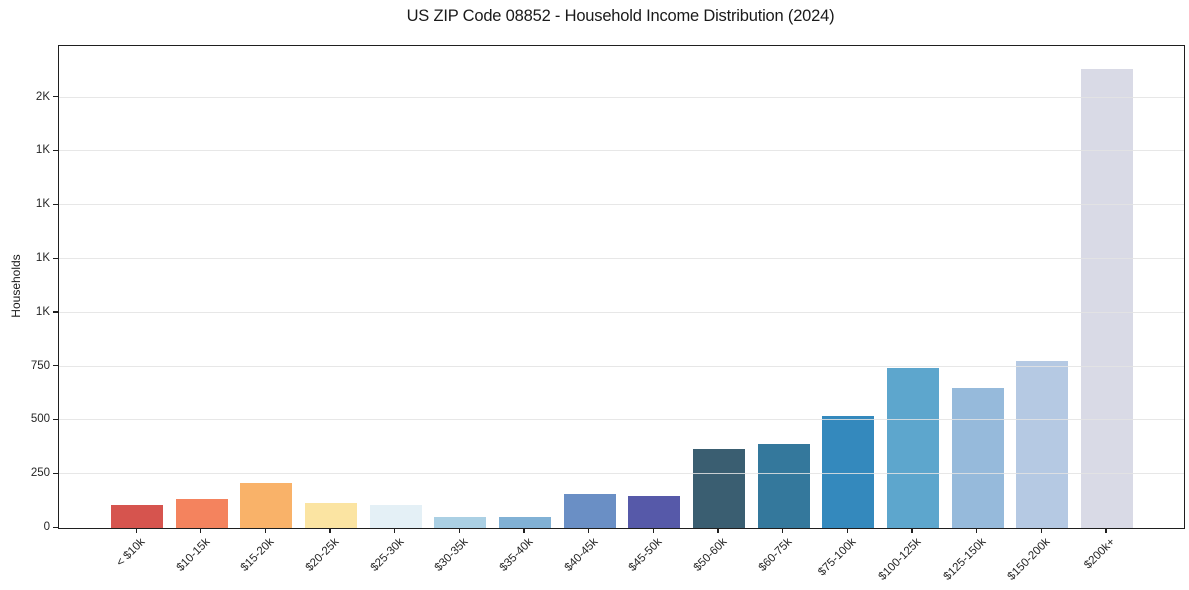  What do you see at coordinates (581, 555) in the screenshot?
I see `x-tick-label: $40-45k` at bounding box center [581, 555].